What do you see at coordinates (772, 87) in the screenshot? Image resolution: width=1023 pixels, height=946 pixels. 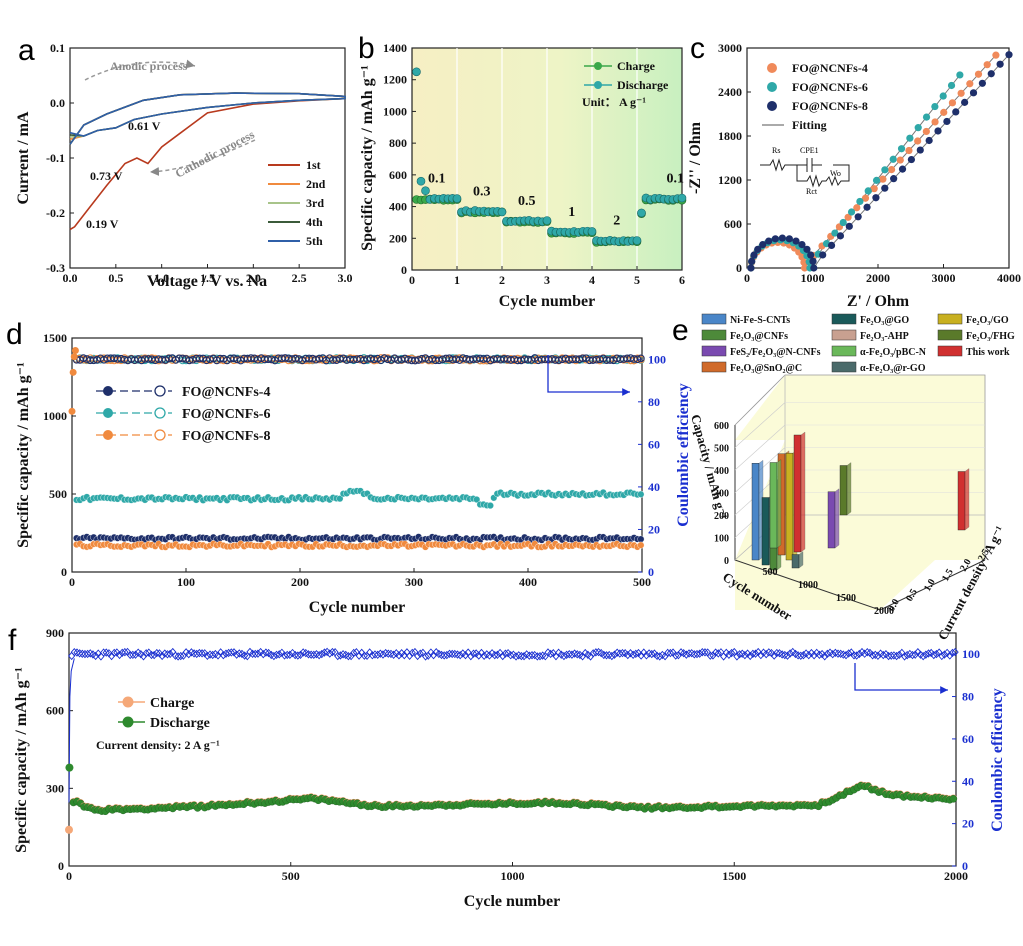 I see `legend-marker-FO@NCNFs-6` at bounding box center [772, 87].